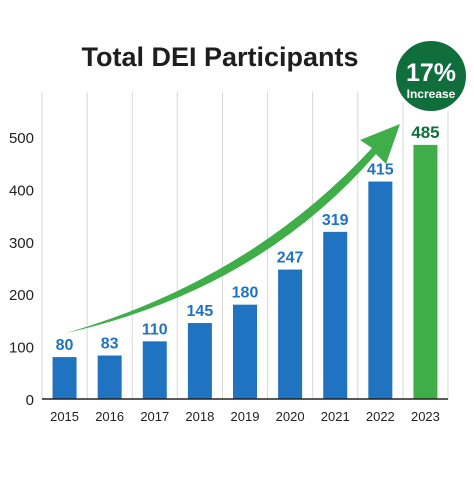  I want to click on bar-2022, so click(380, 290).